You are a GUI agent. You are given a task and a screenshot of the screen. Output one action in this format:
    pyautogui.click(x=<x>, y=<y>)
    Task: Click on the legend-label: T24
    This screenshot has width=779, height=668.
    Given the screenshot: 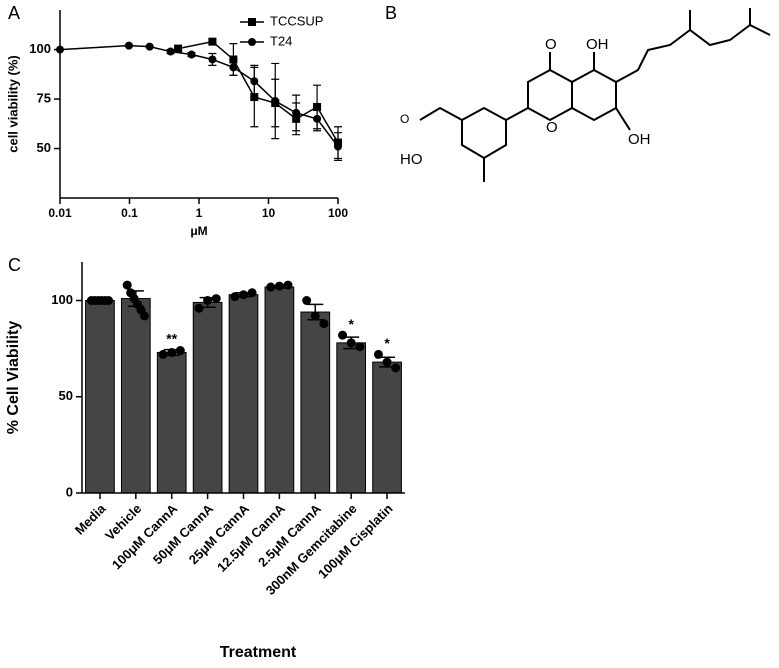 What is the action you would take?
    pyautogui.click(x=281, y=40)
    